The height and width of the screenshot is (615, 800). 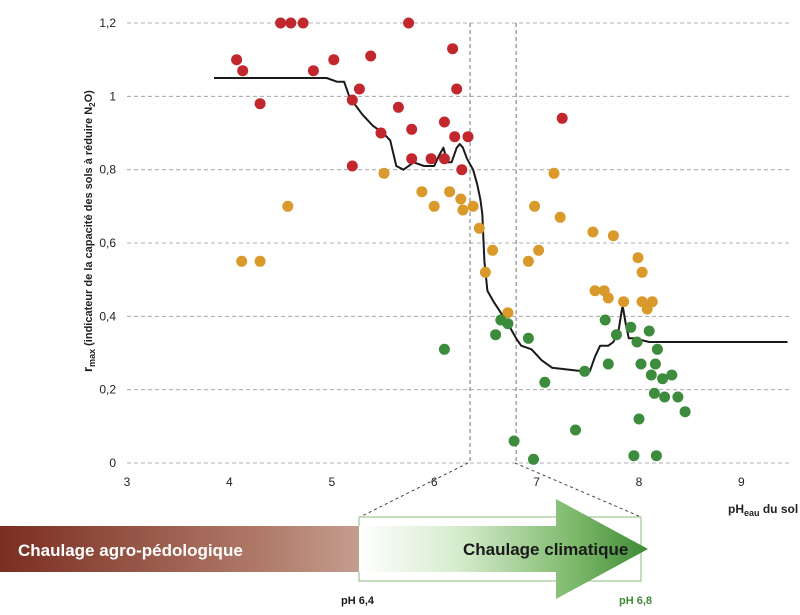 I want to click on y-tick-label: 1,2, so click(x=107, y=23).